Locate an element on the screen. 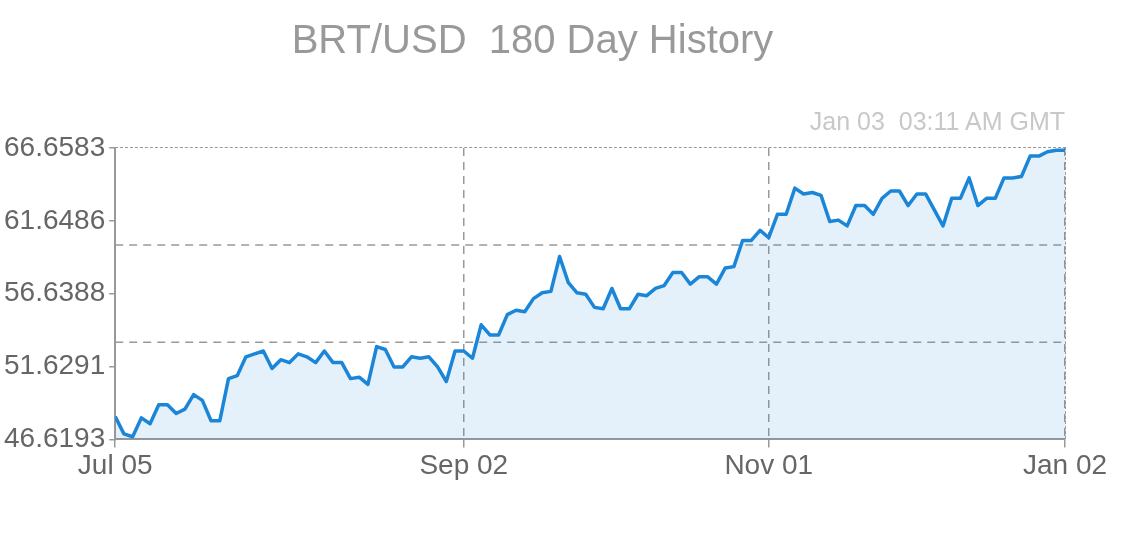 The image size is (1125, 535). y-tick-label: 56.6388 is located at coordinates (54, 292).